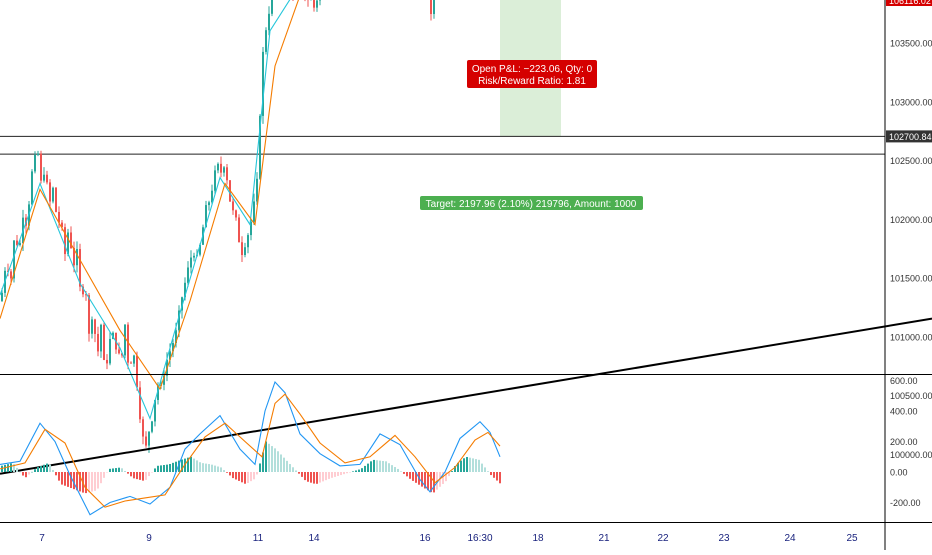 The width and height of the screenshot is (932, 555). Describe the element at coordinates (911, 279) in the screenshot. I see `price-axis-label: 101500.00` at that location.